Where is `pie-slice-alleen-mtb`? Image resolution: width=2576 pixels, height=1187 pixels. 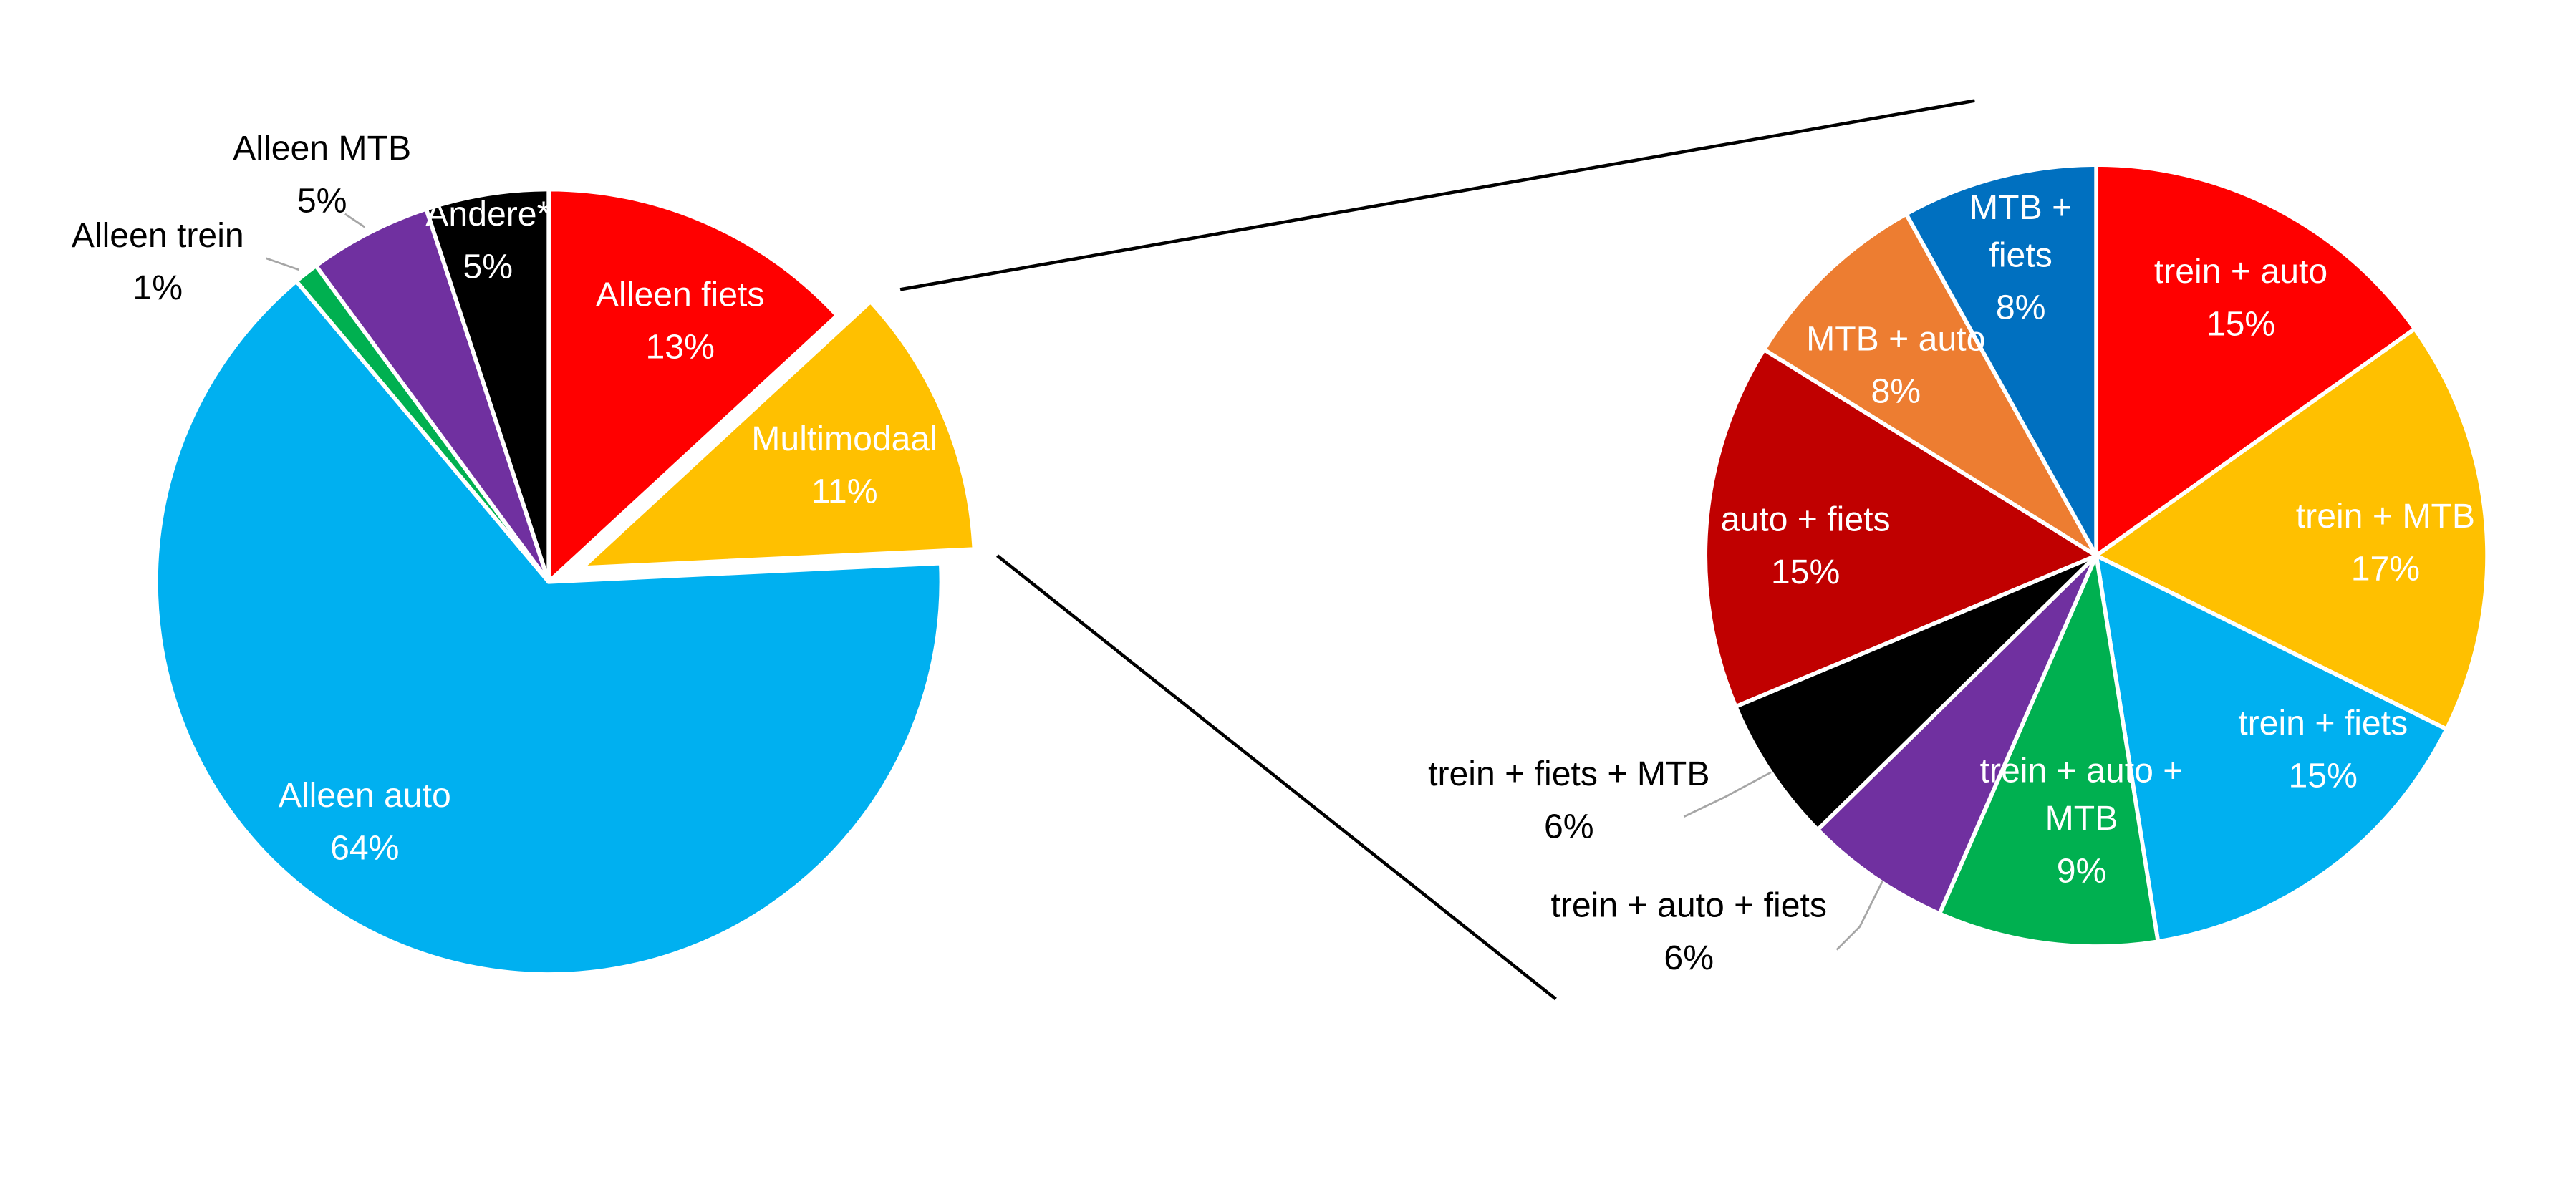 pie-slice-alleen-mtb is located at coordinates (432, 395).